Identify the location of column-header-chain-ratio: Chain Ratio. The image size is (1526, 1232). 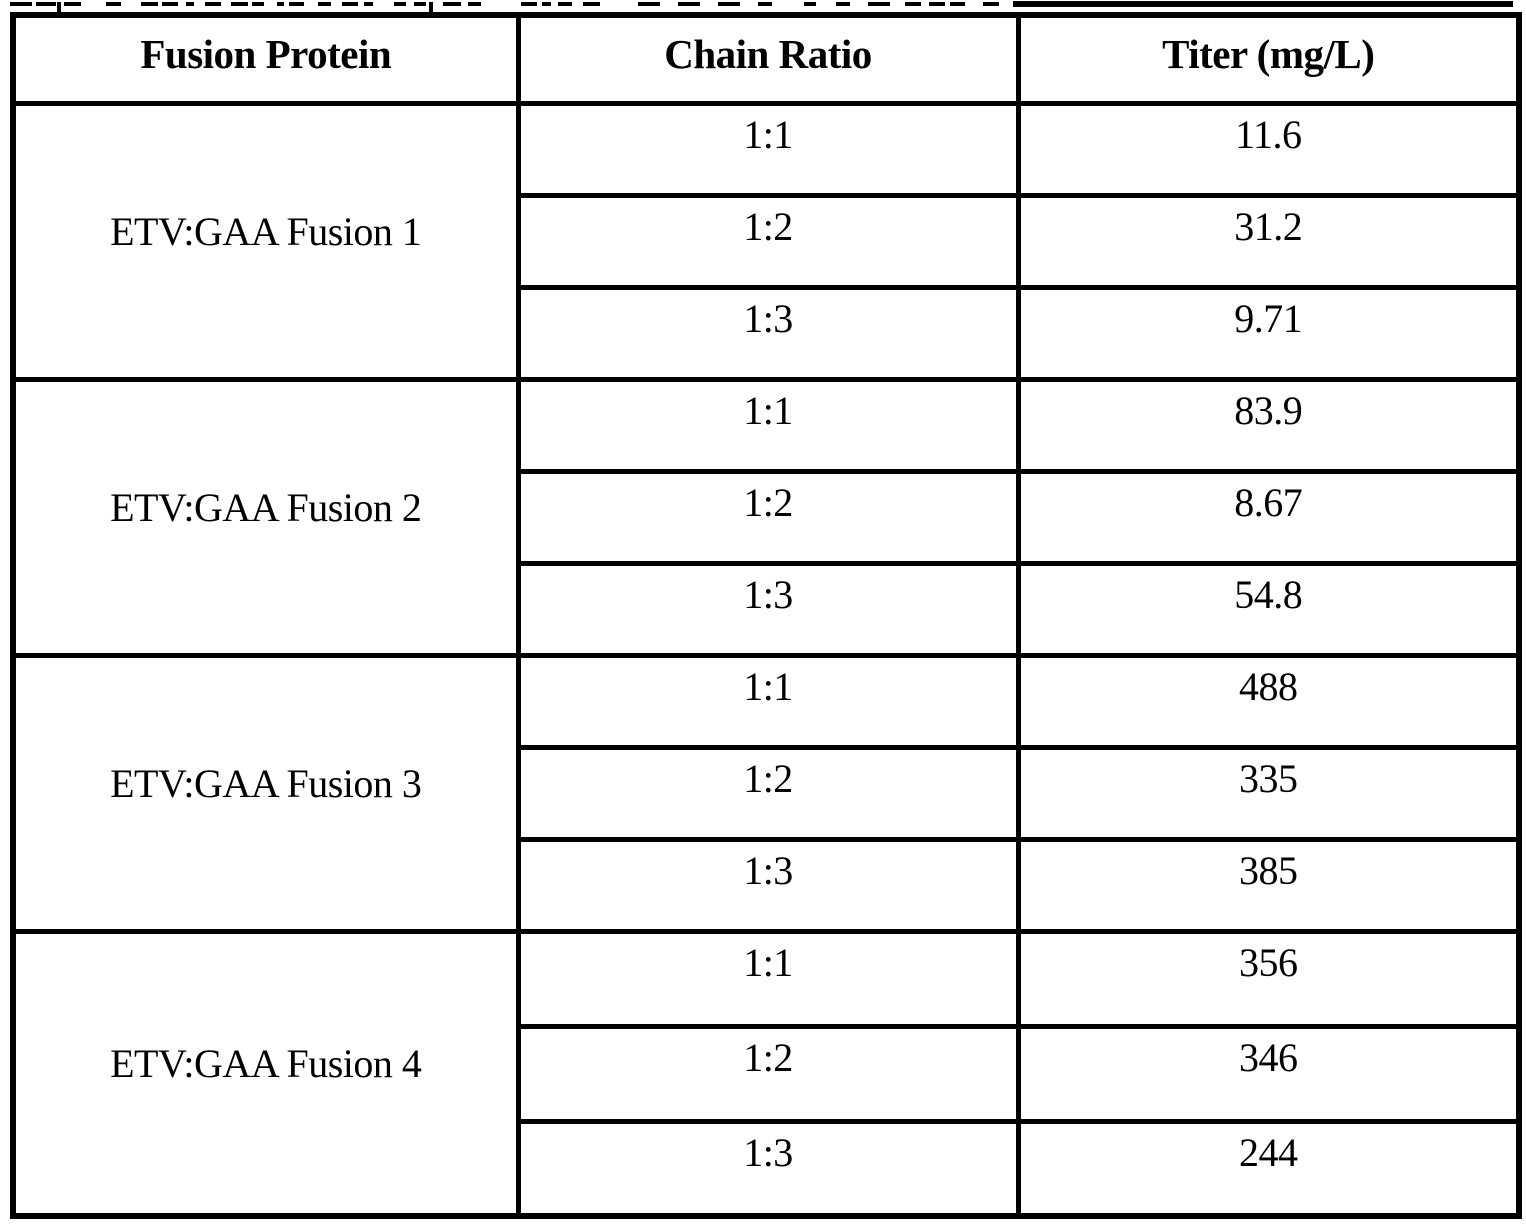
(768, 59).